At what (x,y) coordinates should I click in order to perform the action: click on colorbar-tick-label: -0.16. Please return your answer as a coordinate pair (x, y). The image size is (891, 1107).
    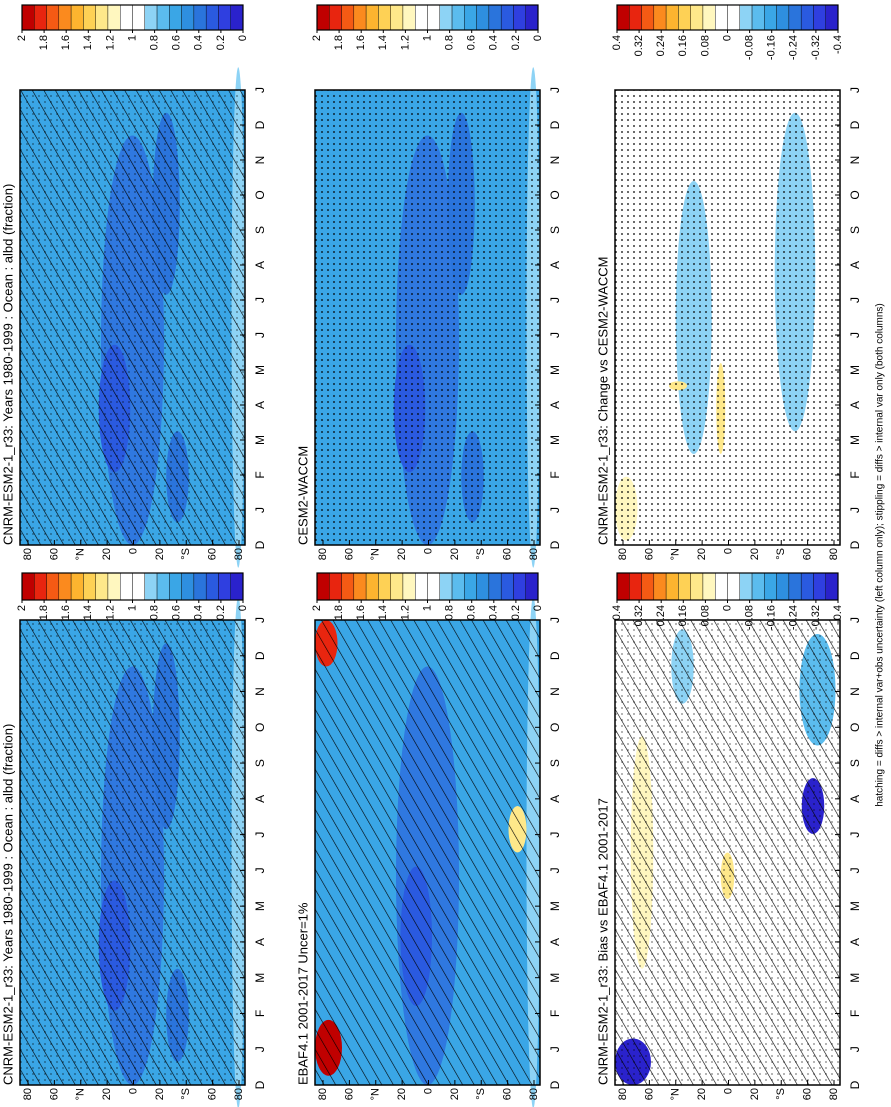
    Looking at the image, I should click on (772, 617).